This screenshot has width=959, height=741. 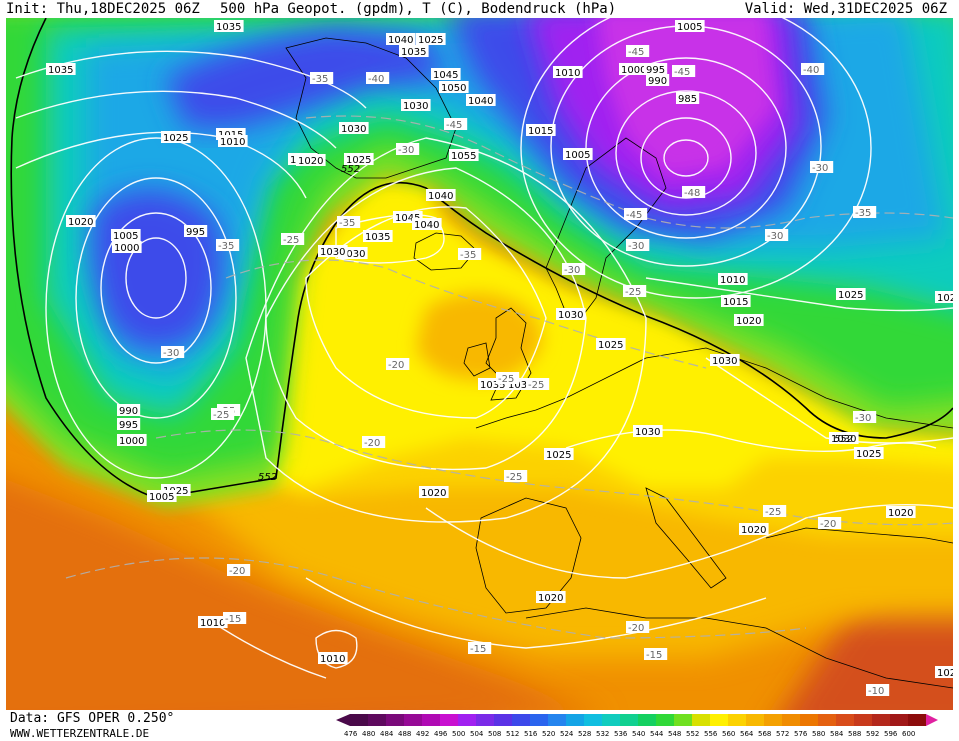 What do you see at coordinates (876, 691) in the screenshot?
I see `temperature-label: -10` at bounding box center [876, 691].